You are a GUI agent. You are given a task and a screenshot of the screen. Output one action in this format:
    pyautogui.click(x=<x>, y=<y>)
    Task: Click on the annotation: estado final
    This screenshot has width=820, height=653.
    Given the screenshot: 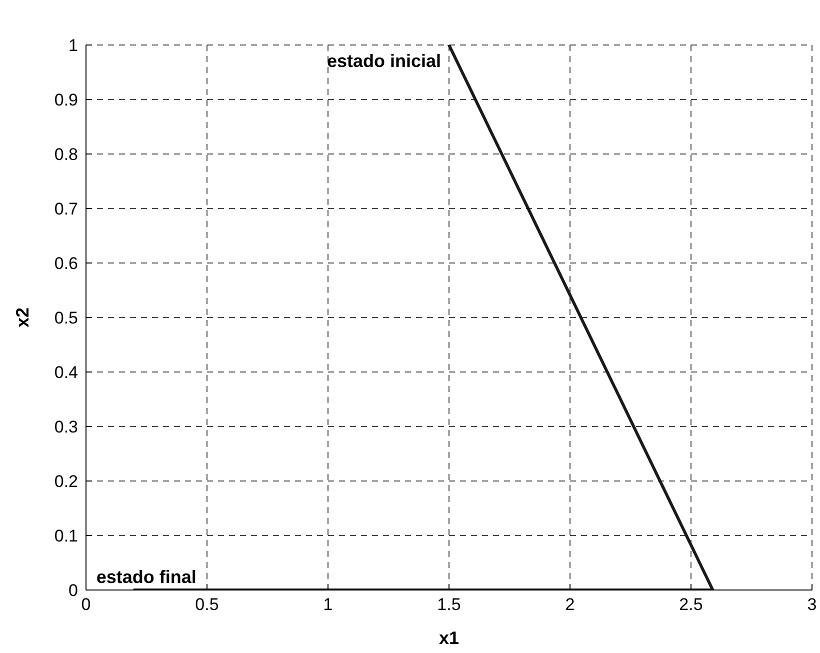 What is the action you would take?
    pyautogui.click(x=146, y=577)
    